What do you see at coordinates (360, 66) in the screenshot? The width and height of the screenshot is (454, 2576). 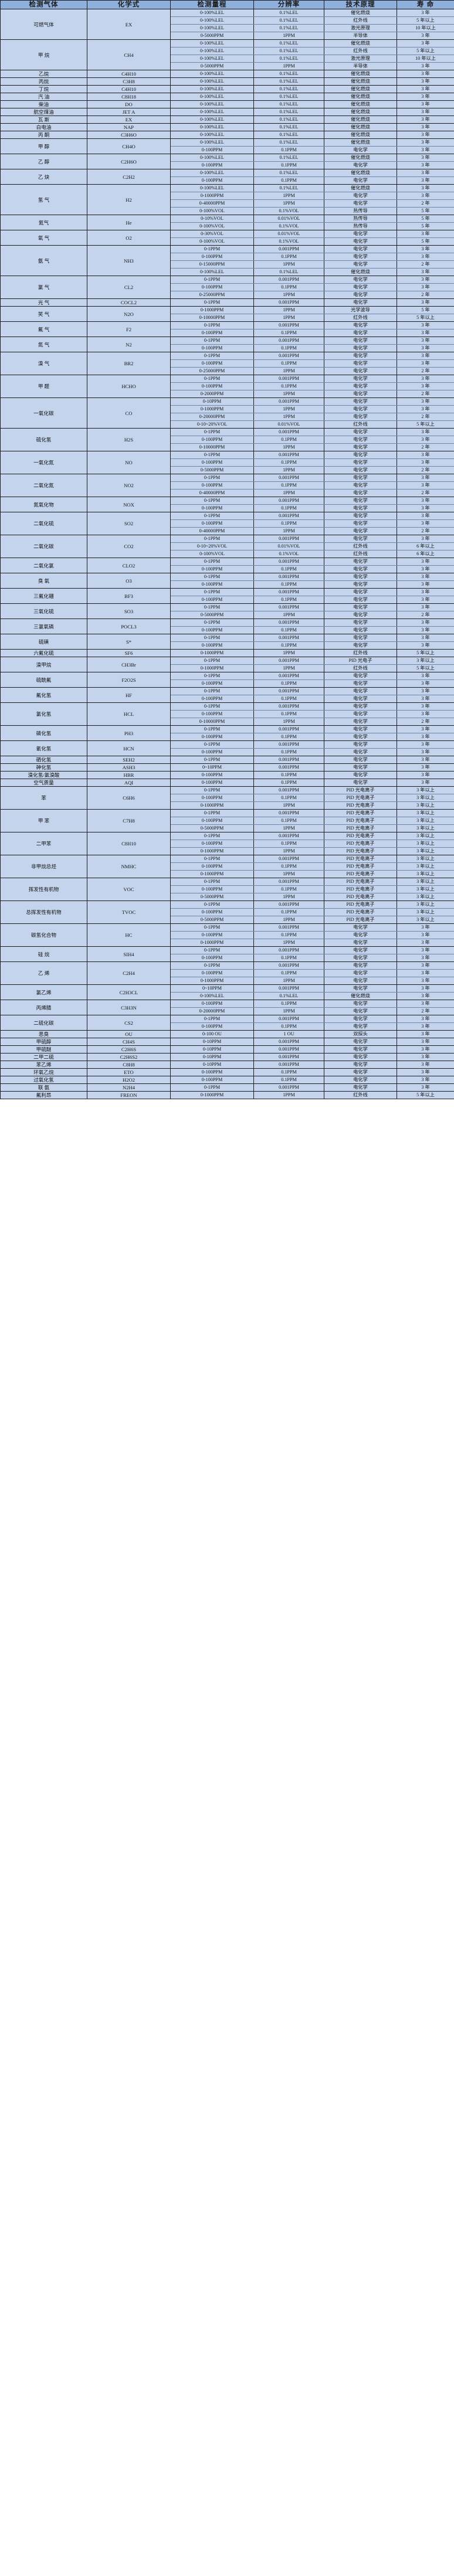 I see `cell-technology: 半导体` at bounding box center [360, 66].